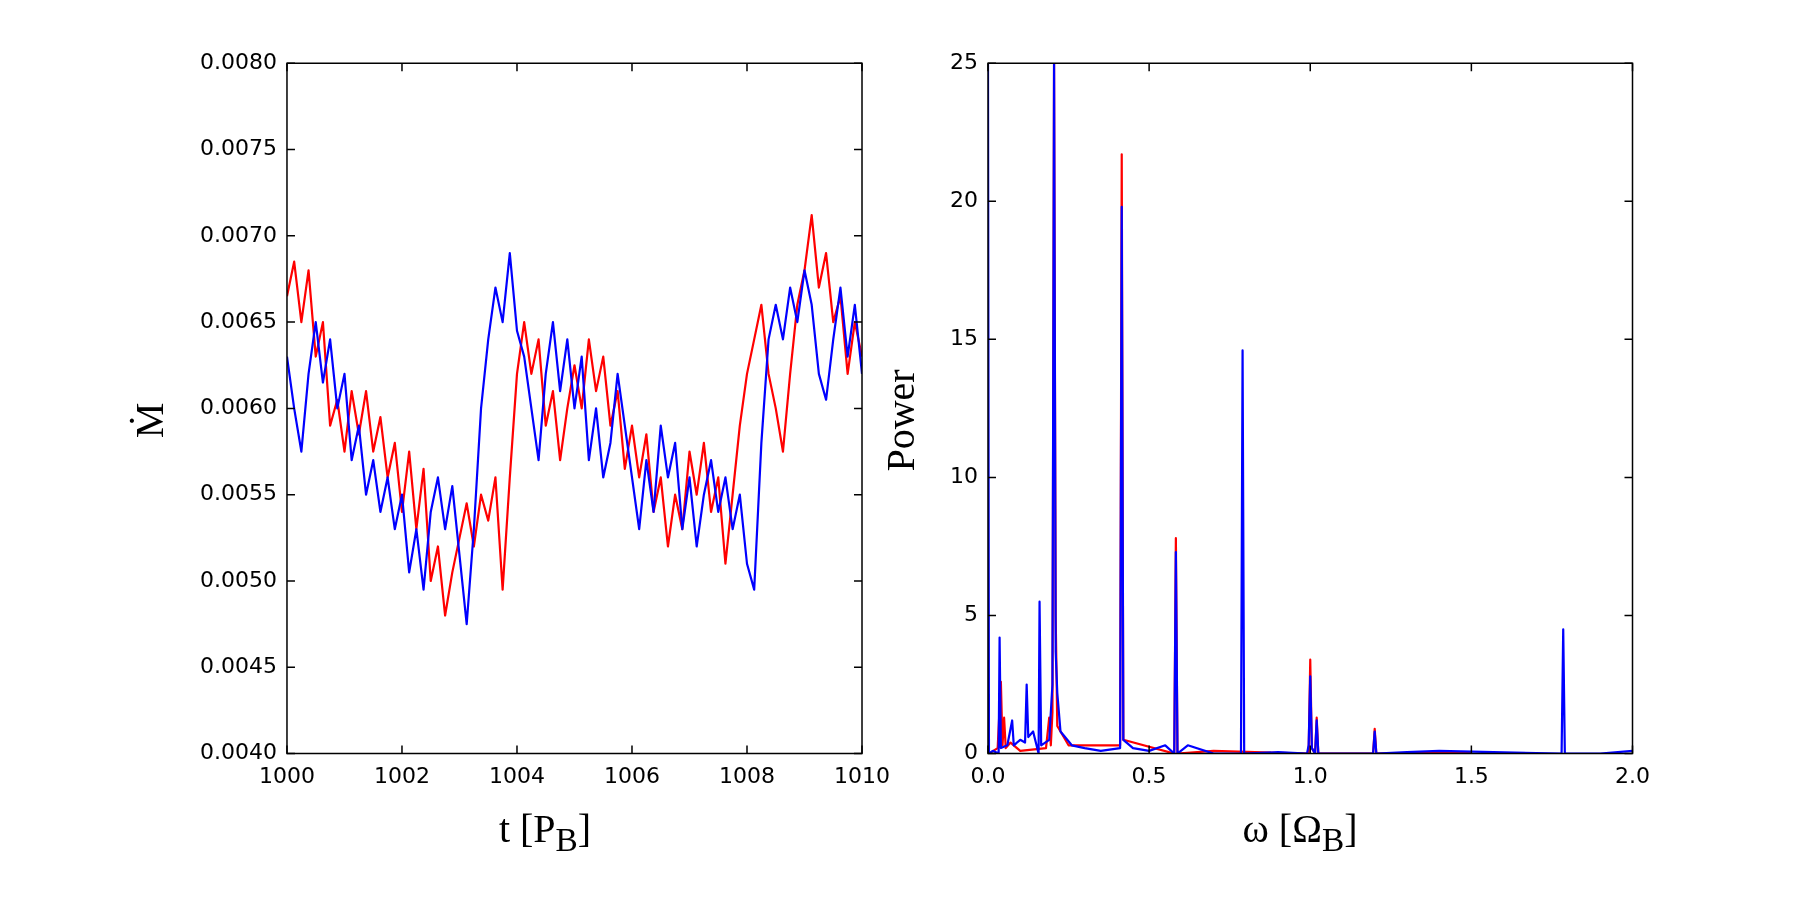 The width and height of the screenshot is (1800, 900). What do you see at coordinates (963, 61) in the screenshot?
I see `y-tick-label: 25` at bounding box center [963, 61].